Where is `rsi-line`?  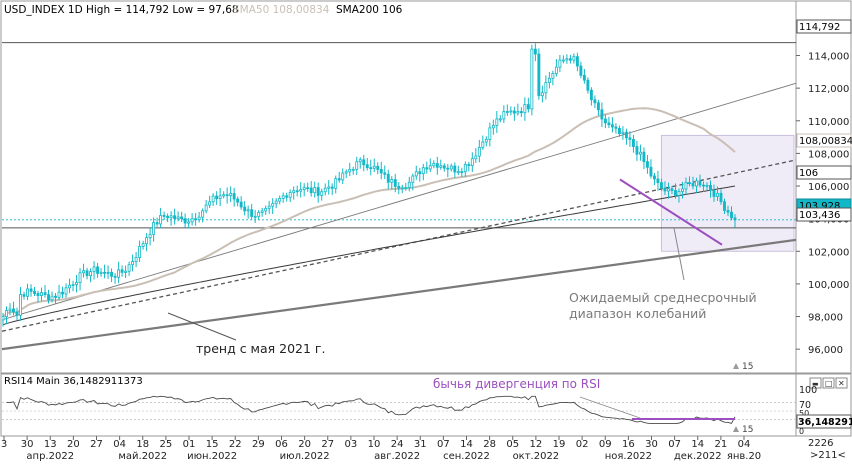 rsi-line is located at coordinates (371, 410).